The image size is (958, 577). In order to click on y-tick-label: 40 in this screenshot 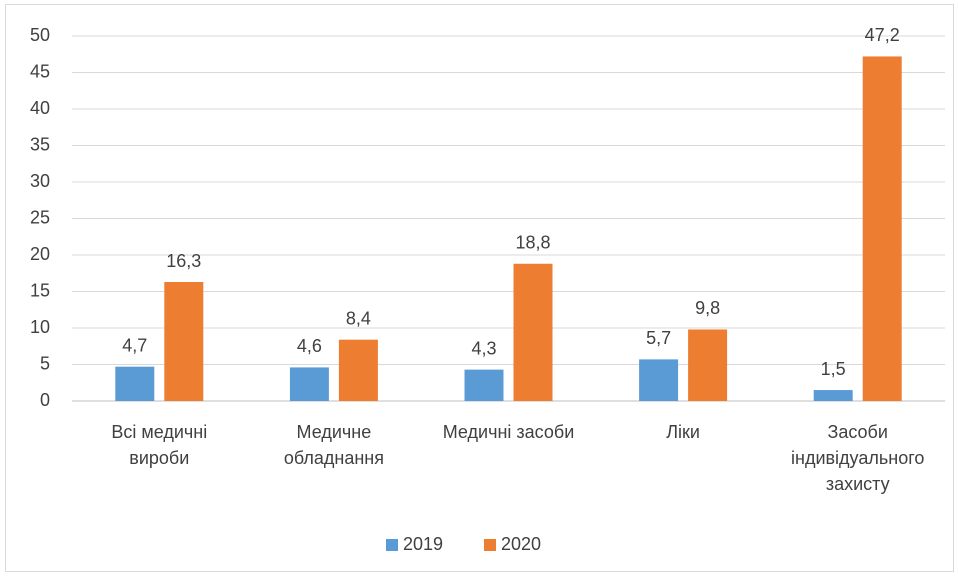, I will do `click(40, 108)`.